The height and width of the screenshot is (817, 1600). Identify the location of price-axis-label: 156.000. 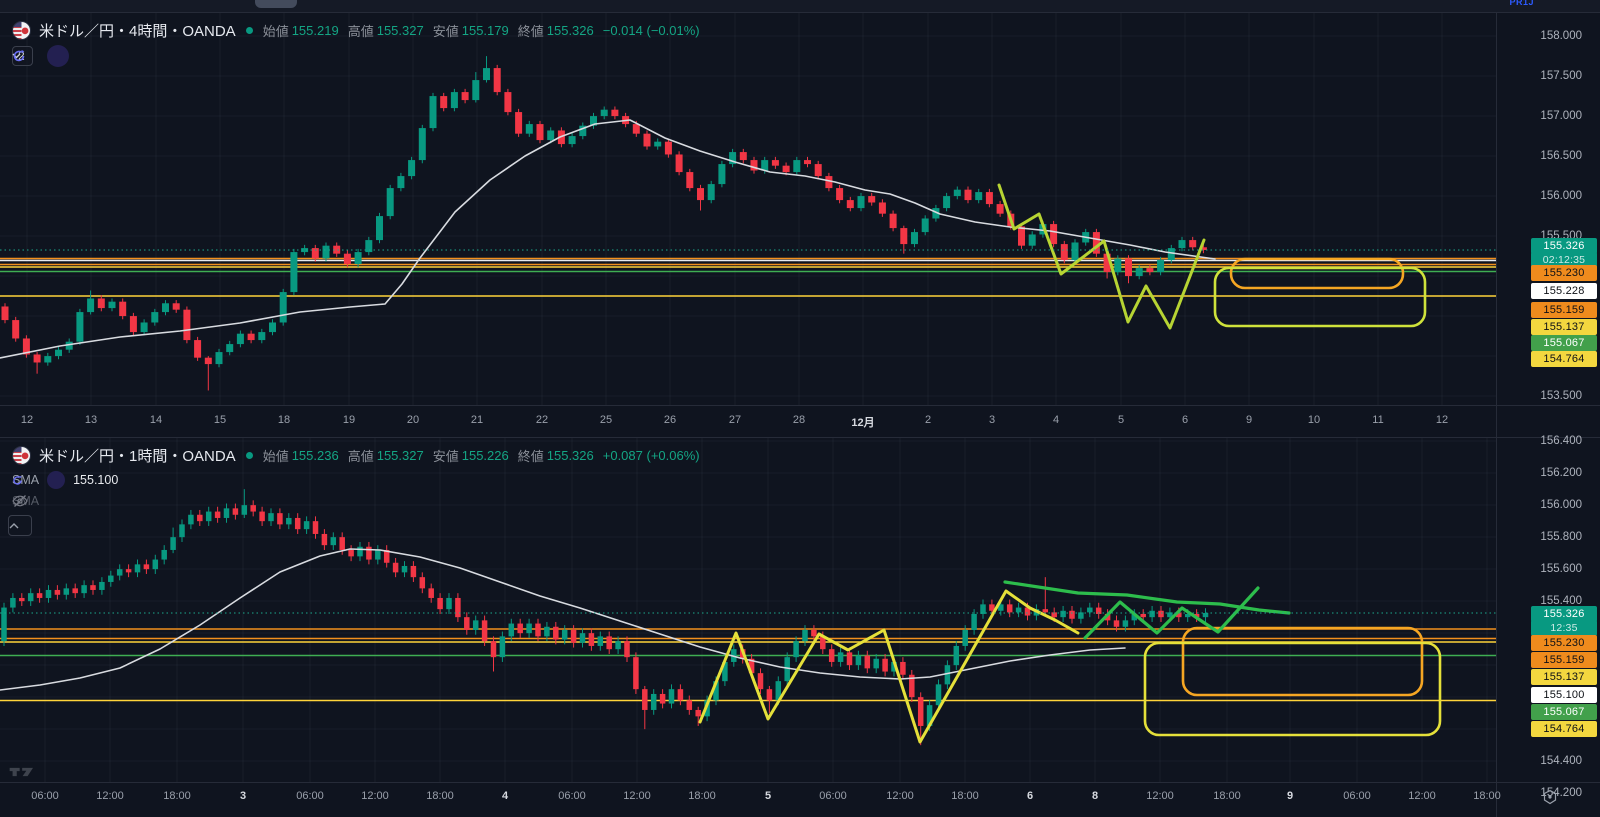
(1561, 196).